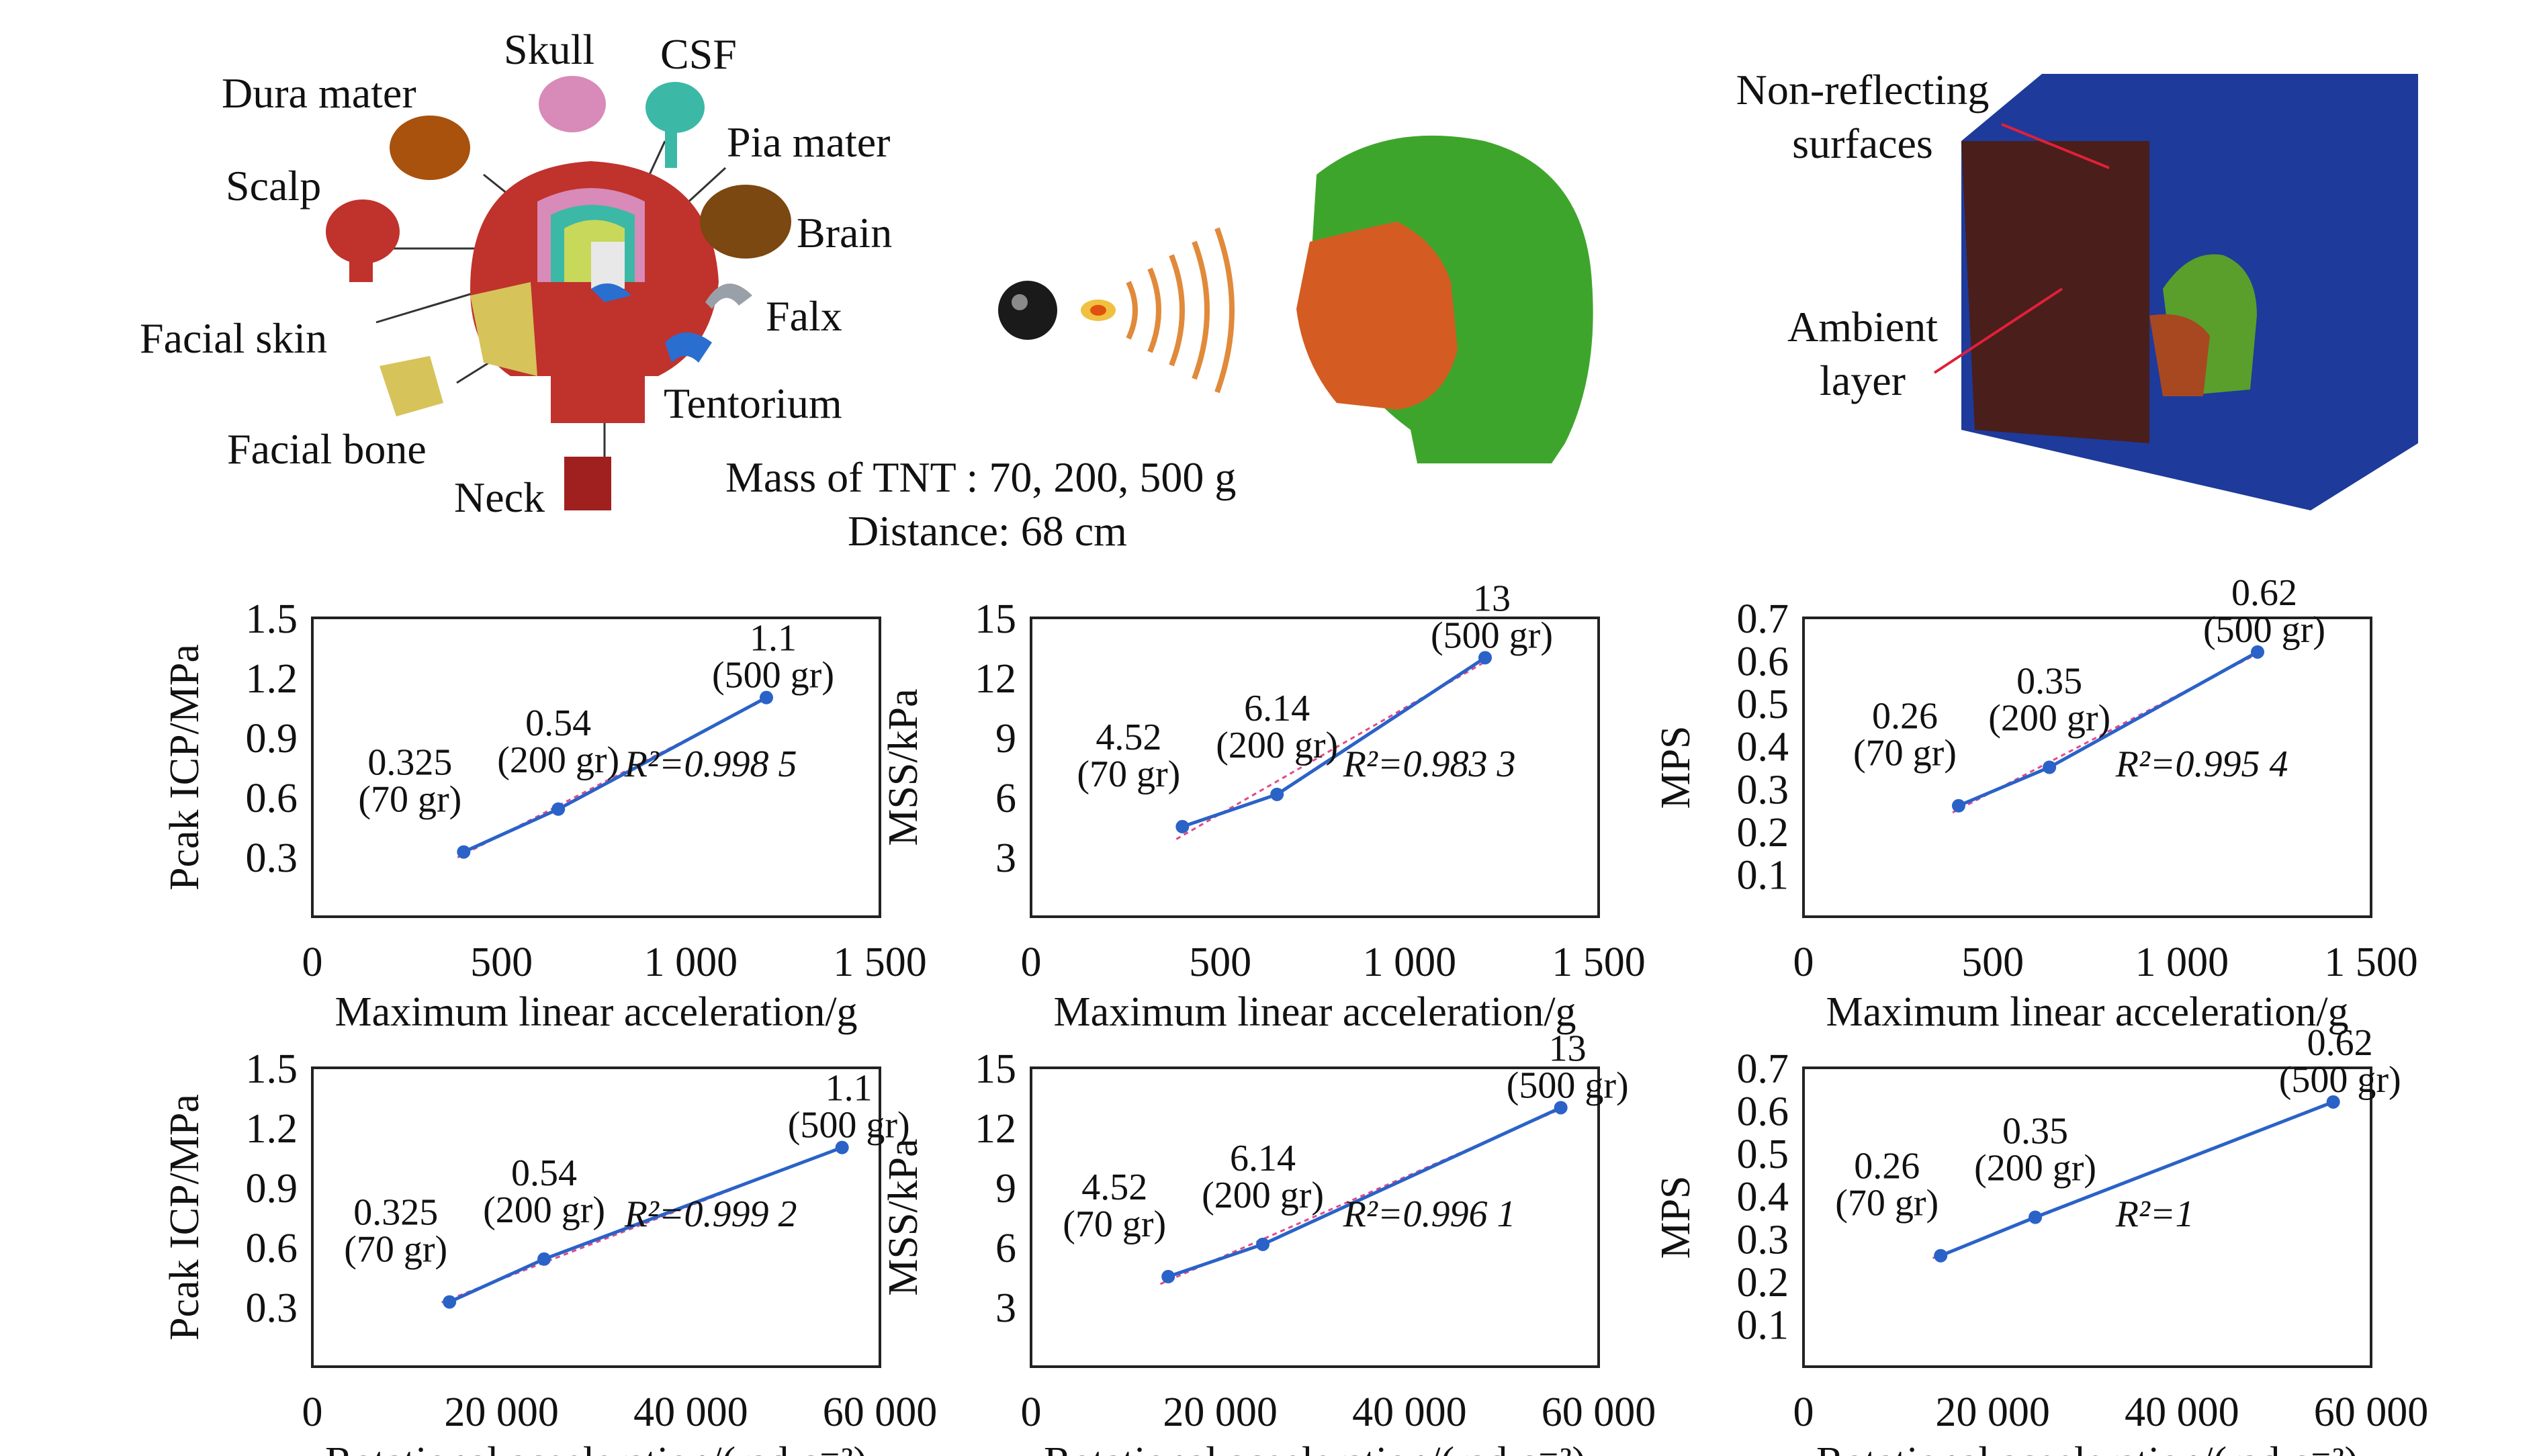 This screenshot has height=1456, width=2539. Describe the element at coordinates (1863, 90) in the screenshot. I see `label-non-reflecting: Non-reflecting` at that location.